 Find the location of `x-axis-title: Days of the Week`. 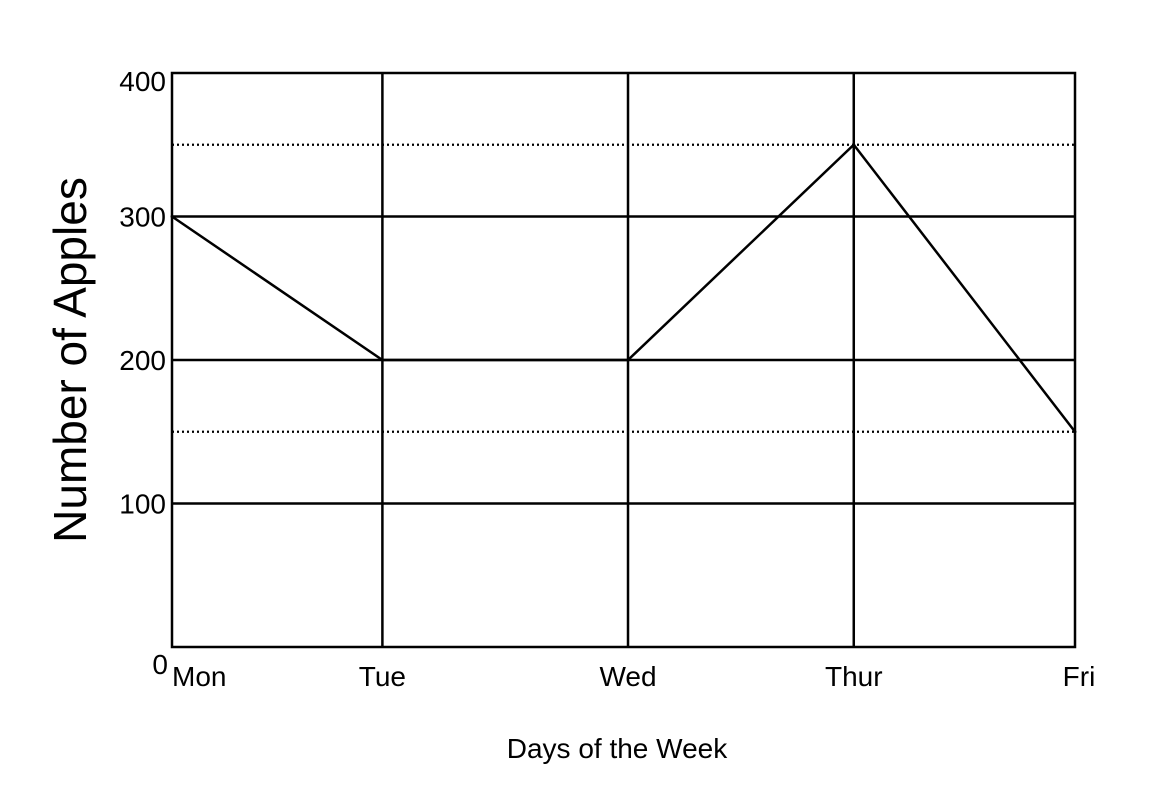

x-axis-title: Days of the Week is located at coordinates (617, 748).